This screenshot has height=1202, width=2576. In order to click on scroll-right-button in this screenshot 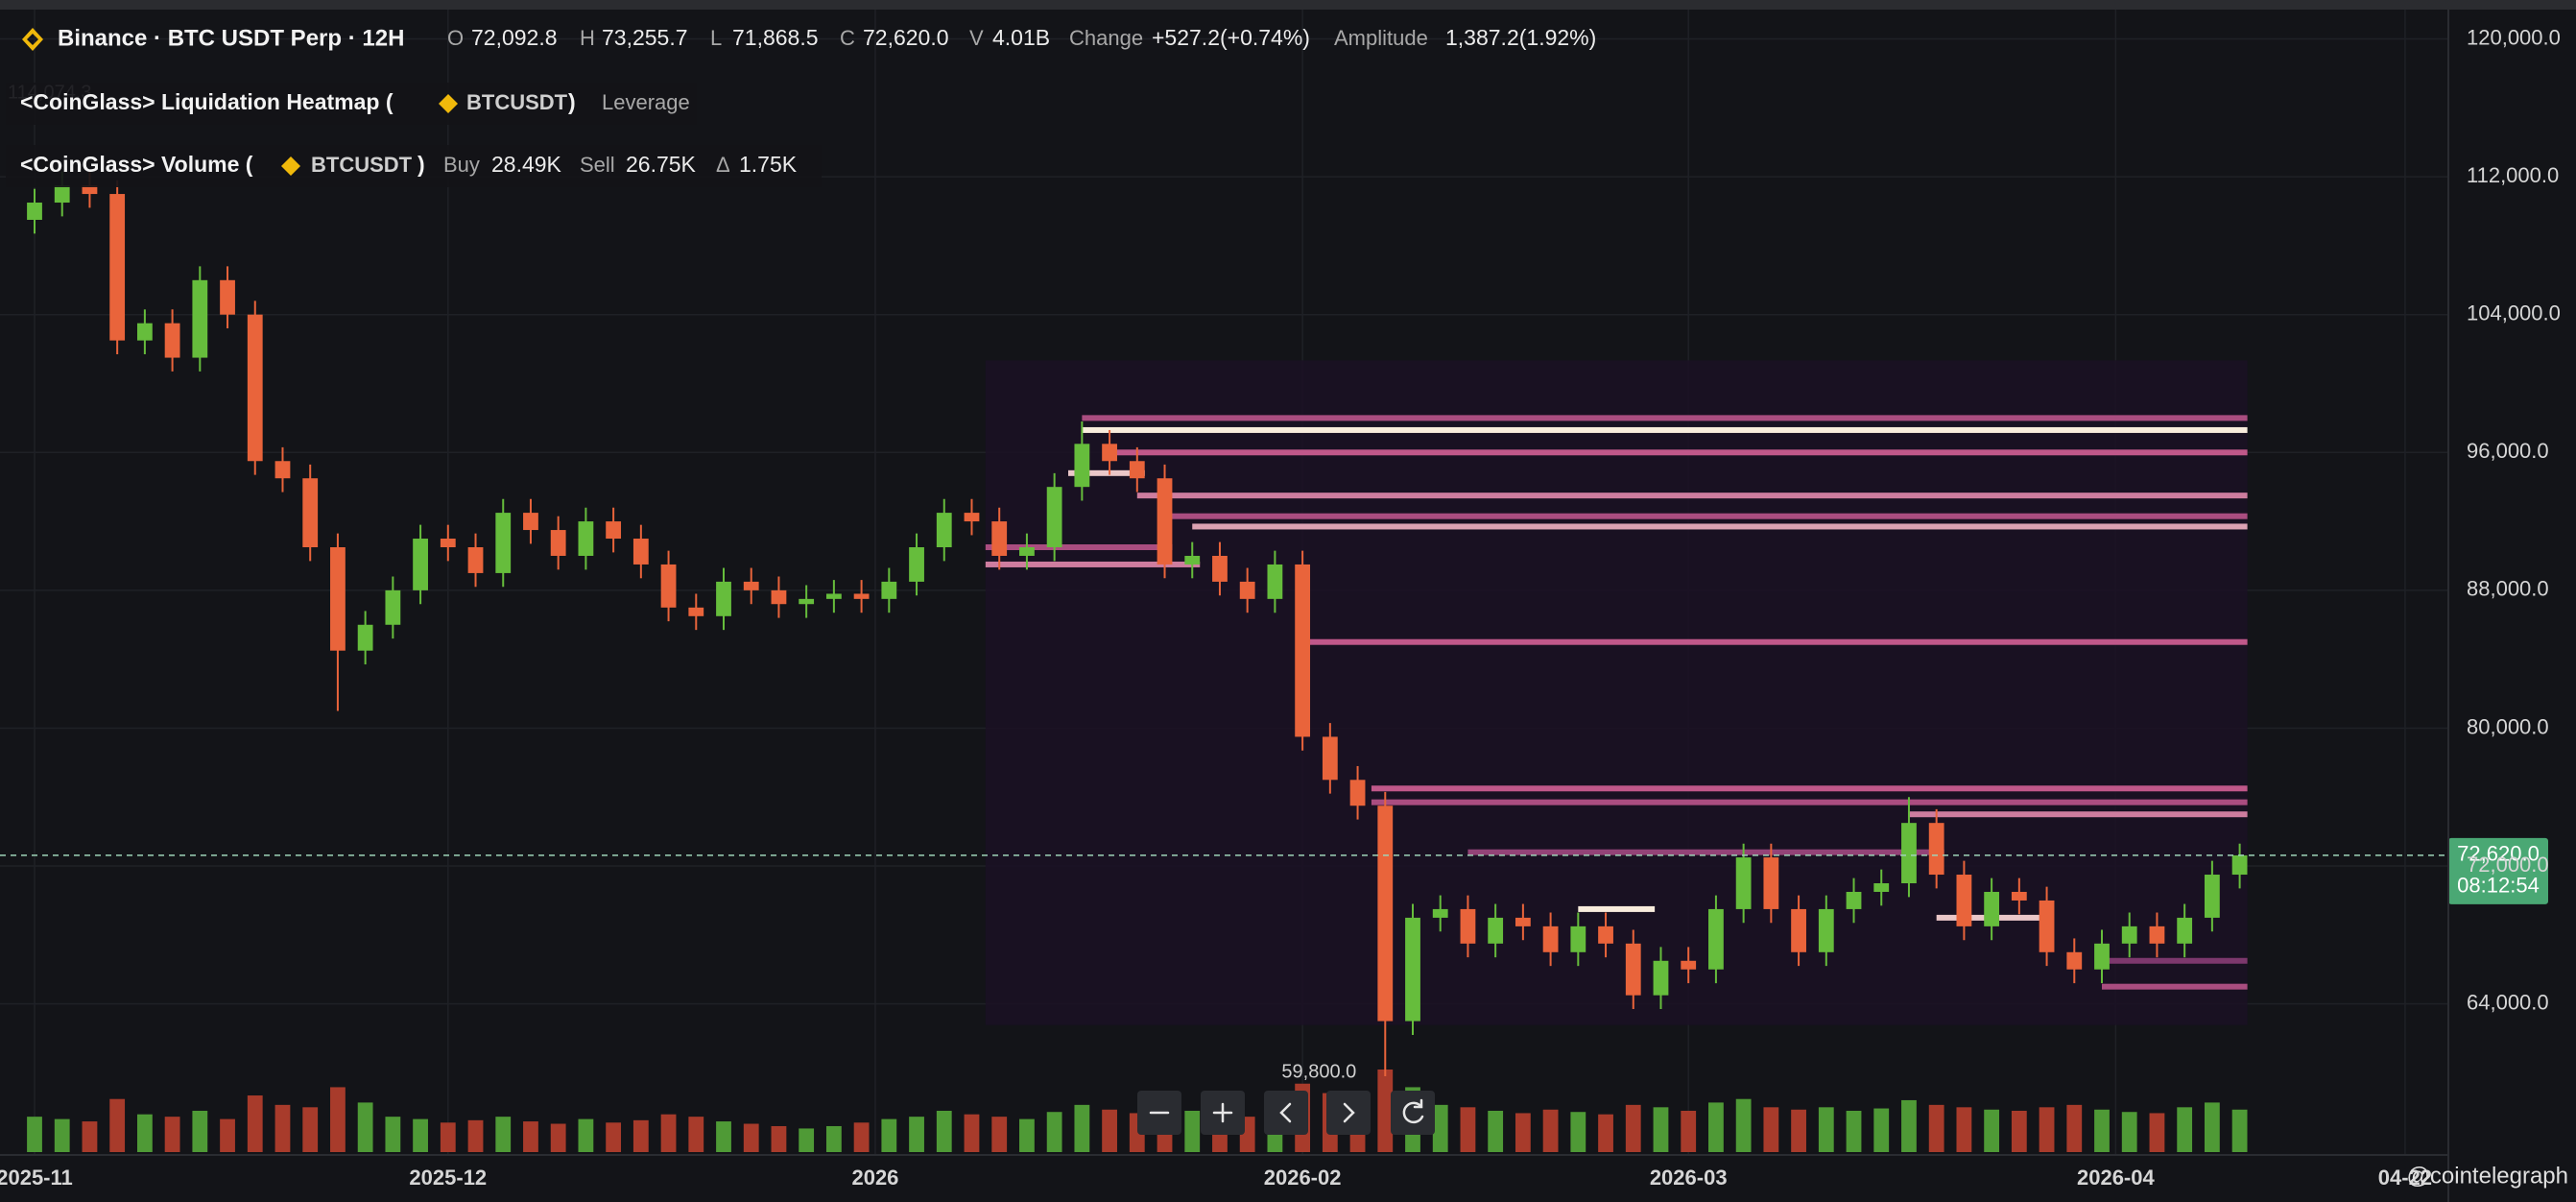, I will do `click(1348, 1113)`.